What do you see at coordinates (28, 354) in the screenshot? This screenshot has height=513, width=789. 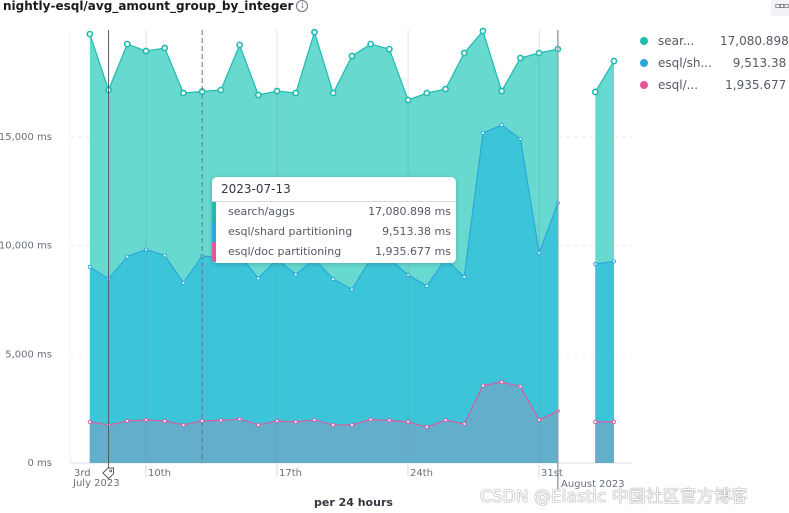 I see `y-tick-label: 5,000 ms` at bounding box center [28, 354].